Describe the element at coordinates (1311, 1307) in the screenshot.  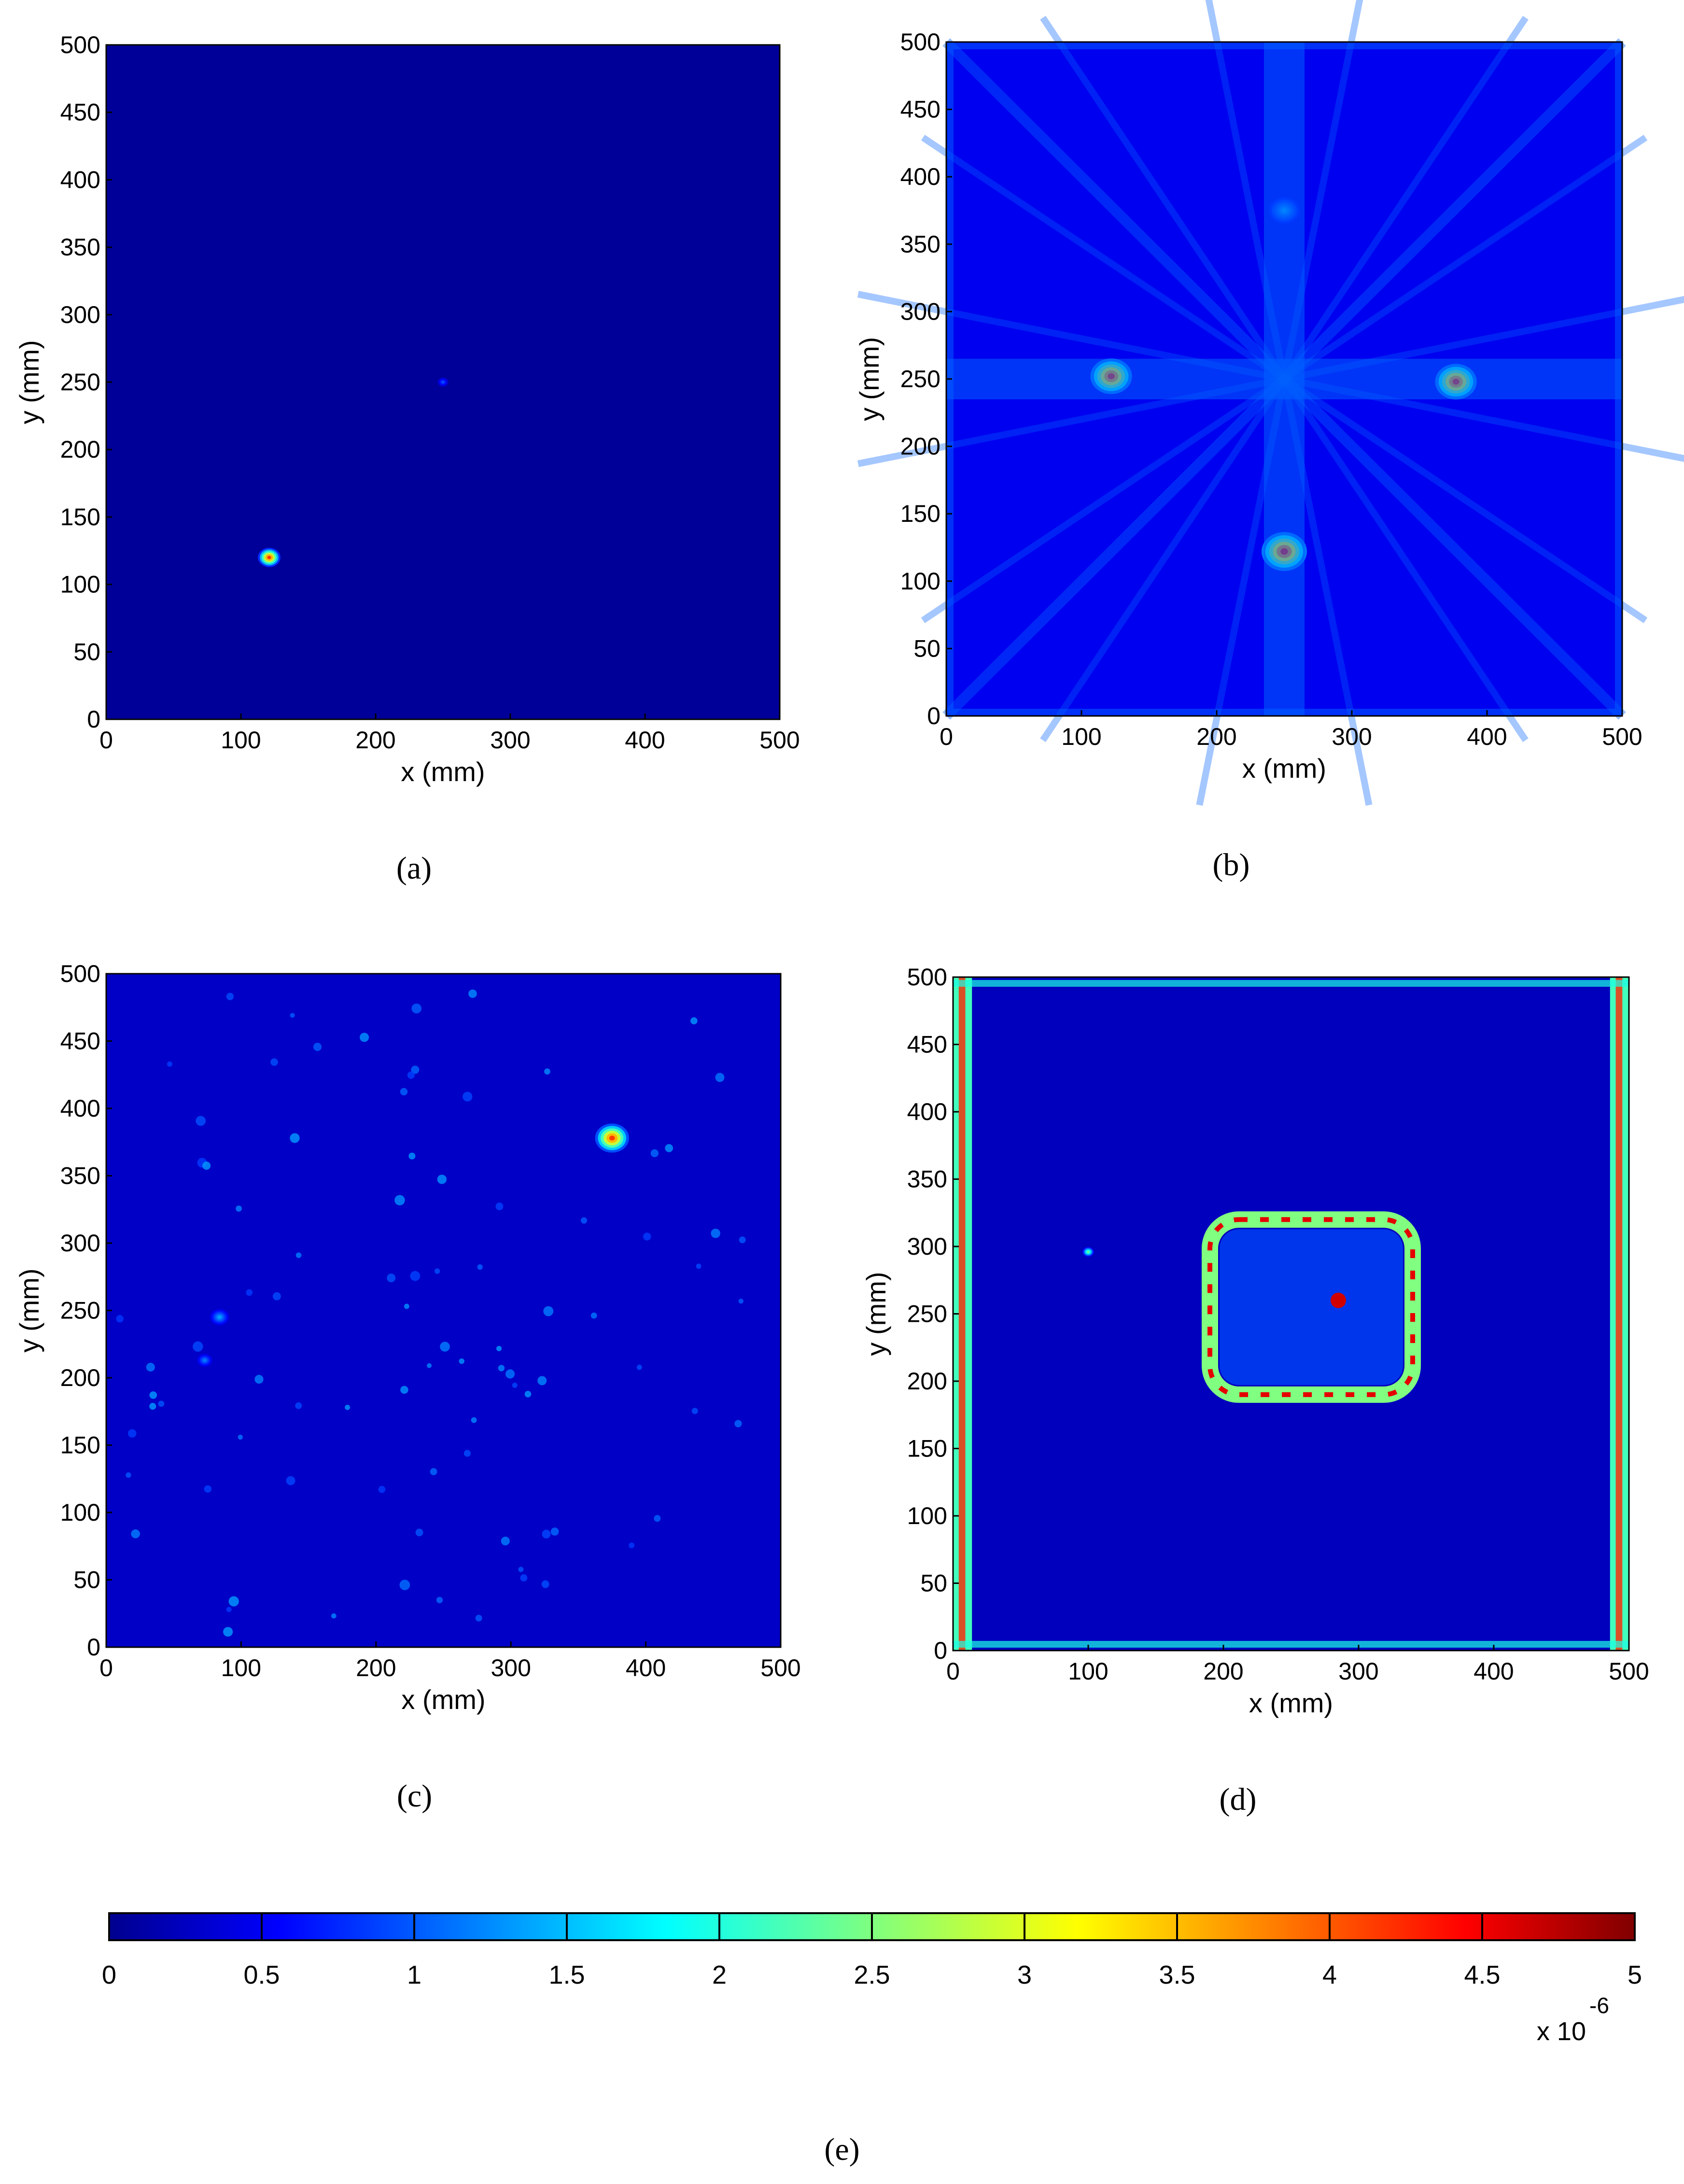
I see `defect-interior` at that location.